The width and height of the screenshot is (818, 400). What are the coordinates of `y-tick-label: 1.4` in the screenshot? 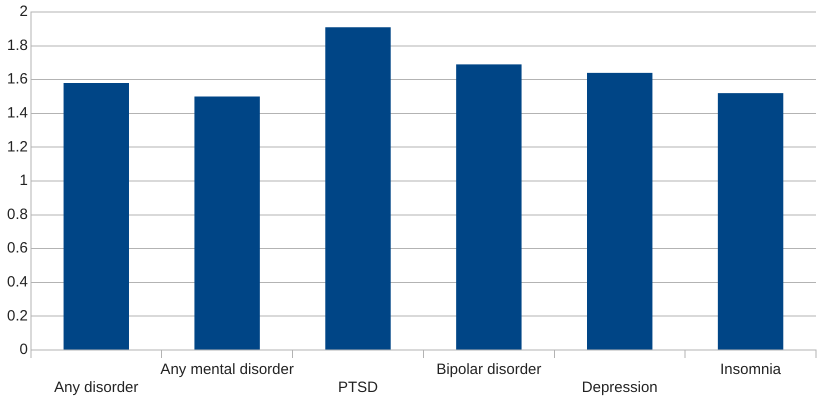 It's located at (17, 113).